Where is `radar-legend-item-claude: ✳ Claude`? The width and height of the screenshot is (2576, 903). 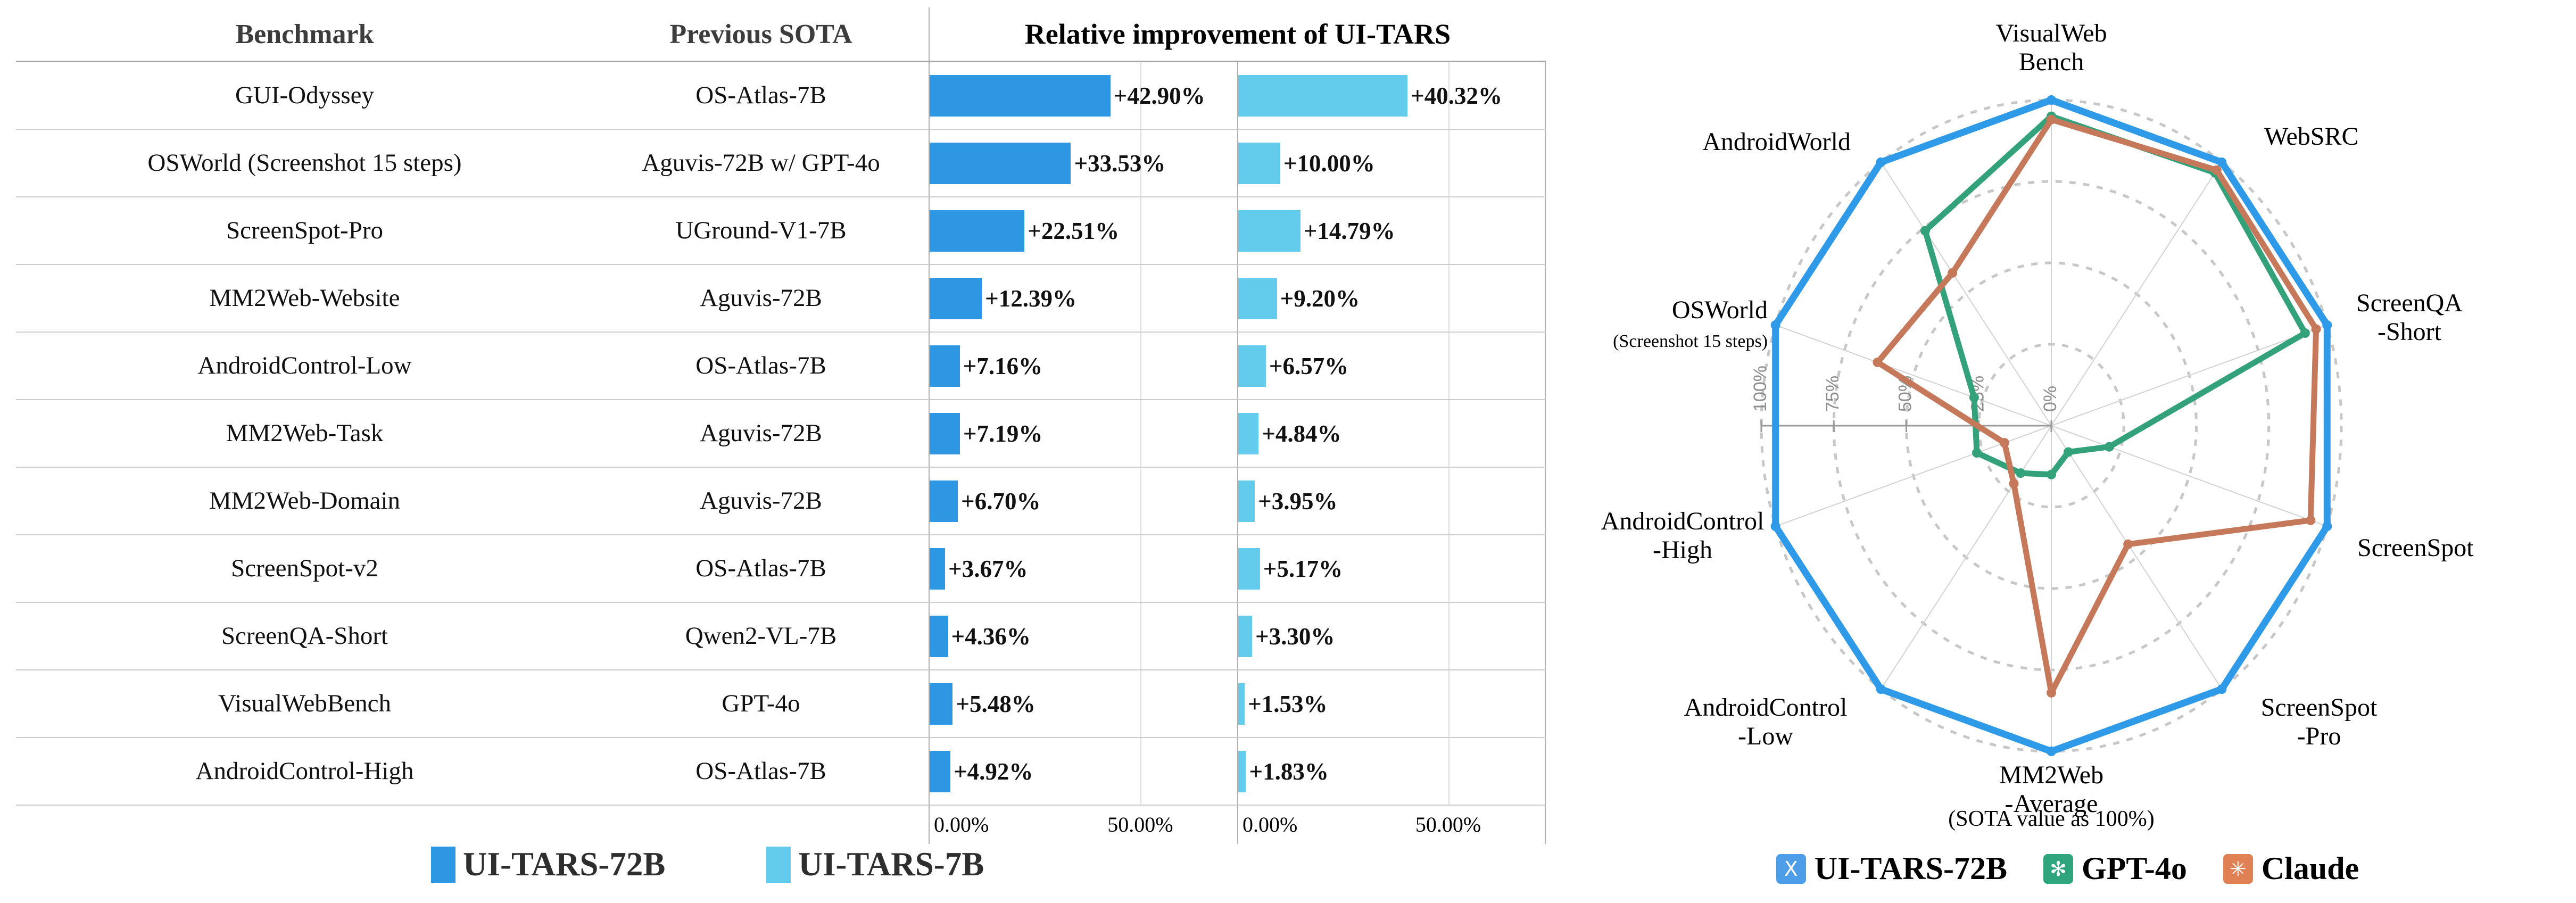
radar-legend-item-claude: ✳ Claude is located at coordinates (2291, 868).